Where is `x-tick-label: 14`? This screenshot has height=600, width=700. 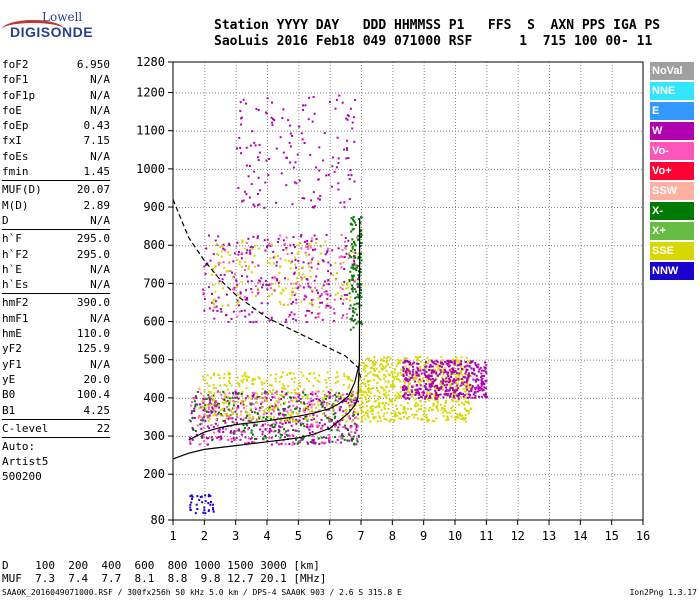 x-tick-label: 14 is located at coordinates (580, 536).